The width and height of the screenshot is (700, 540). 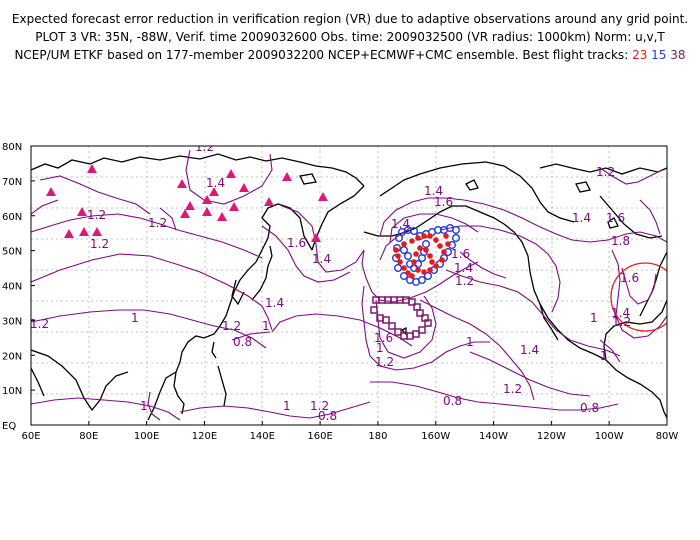 What do you see at coordinates (551, 436) in the screenshot?
I see `lon-tick-label: 120W` at bounding box center [551, 436].